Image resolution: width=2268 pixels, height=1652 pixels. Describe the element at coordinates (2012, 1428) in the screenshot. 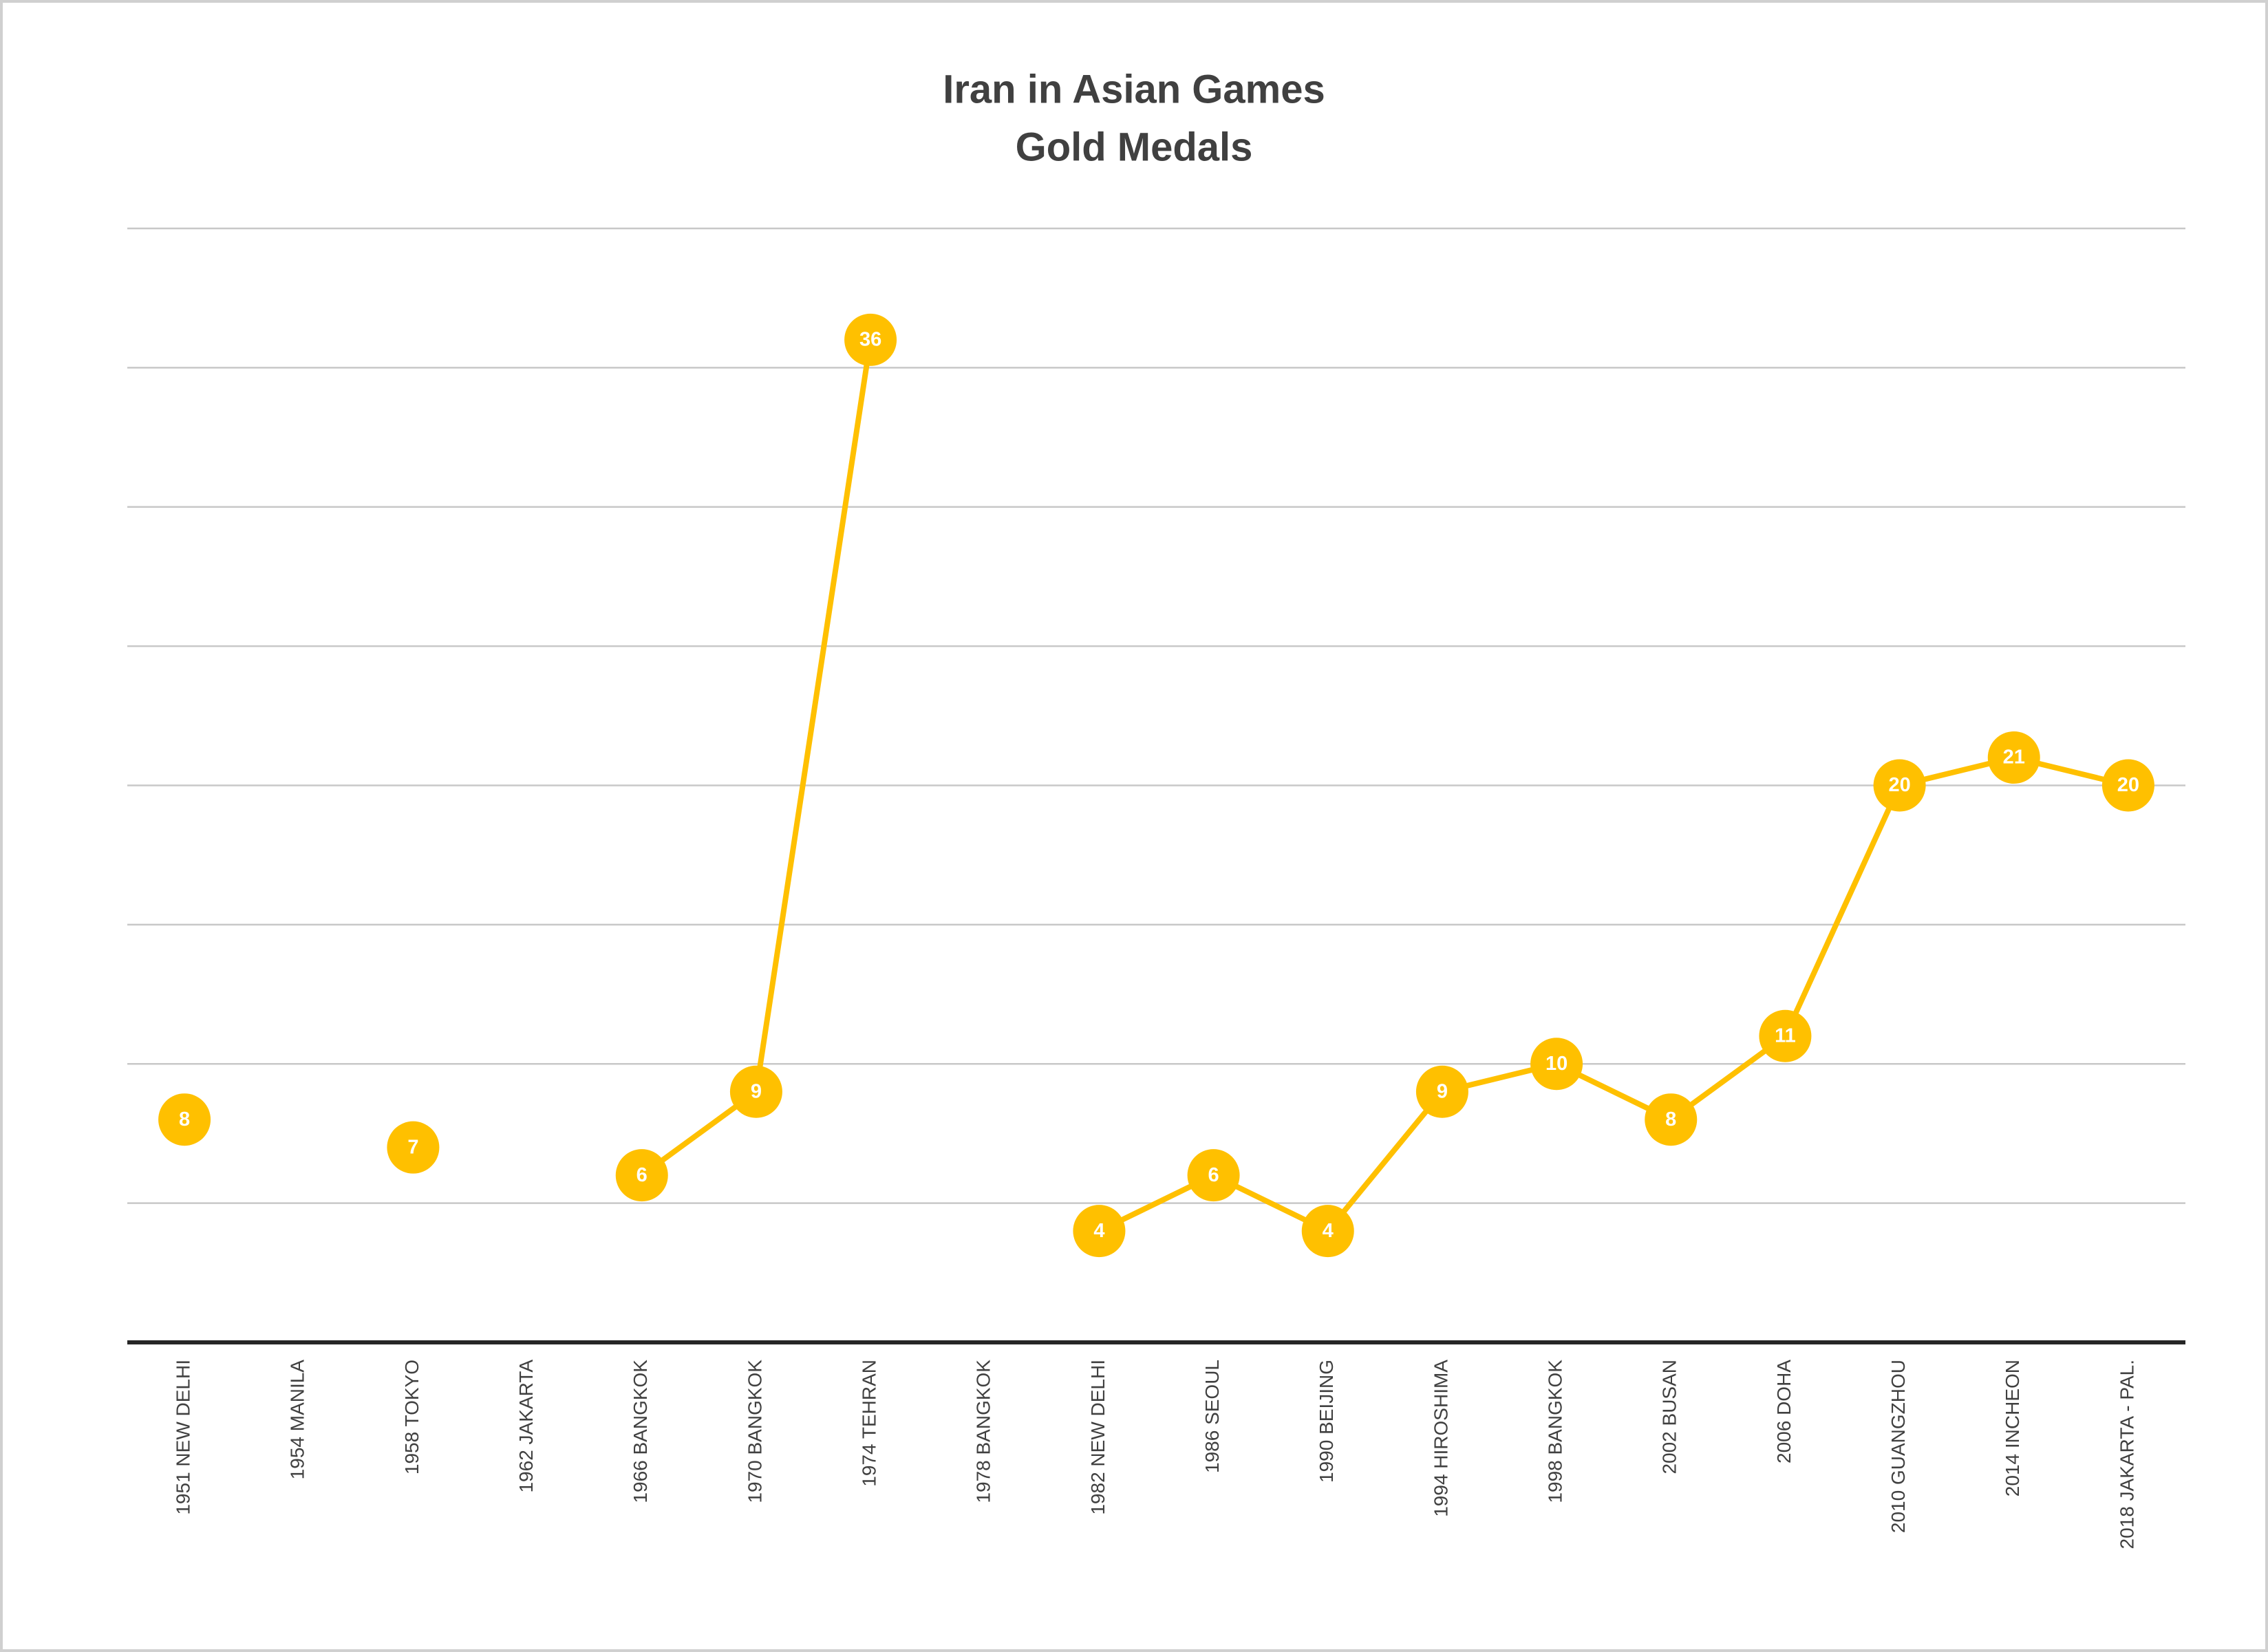

I see `x-tick-label: 2014 INCHEON` at that location.